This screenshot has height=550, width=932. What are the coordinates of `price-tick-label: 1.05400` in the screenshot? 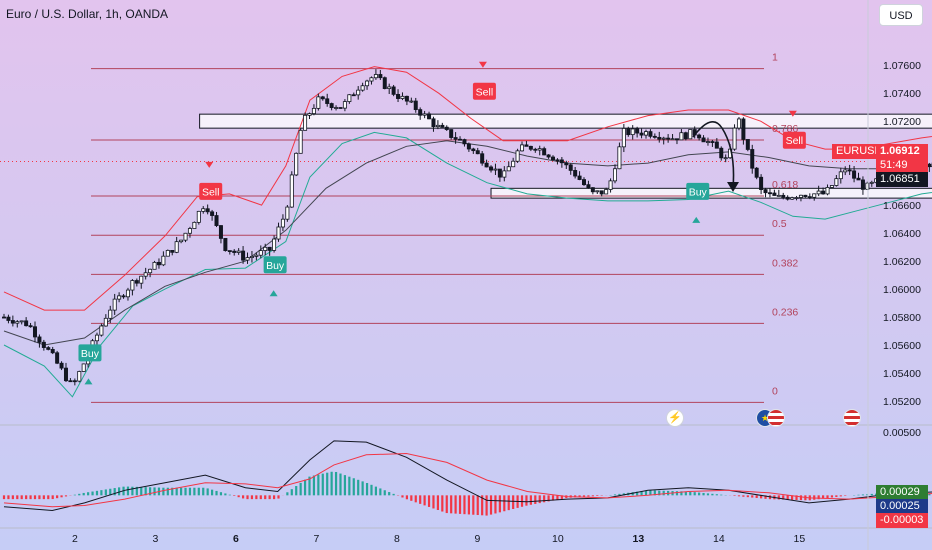 It's located at (902, 374).